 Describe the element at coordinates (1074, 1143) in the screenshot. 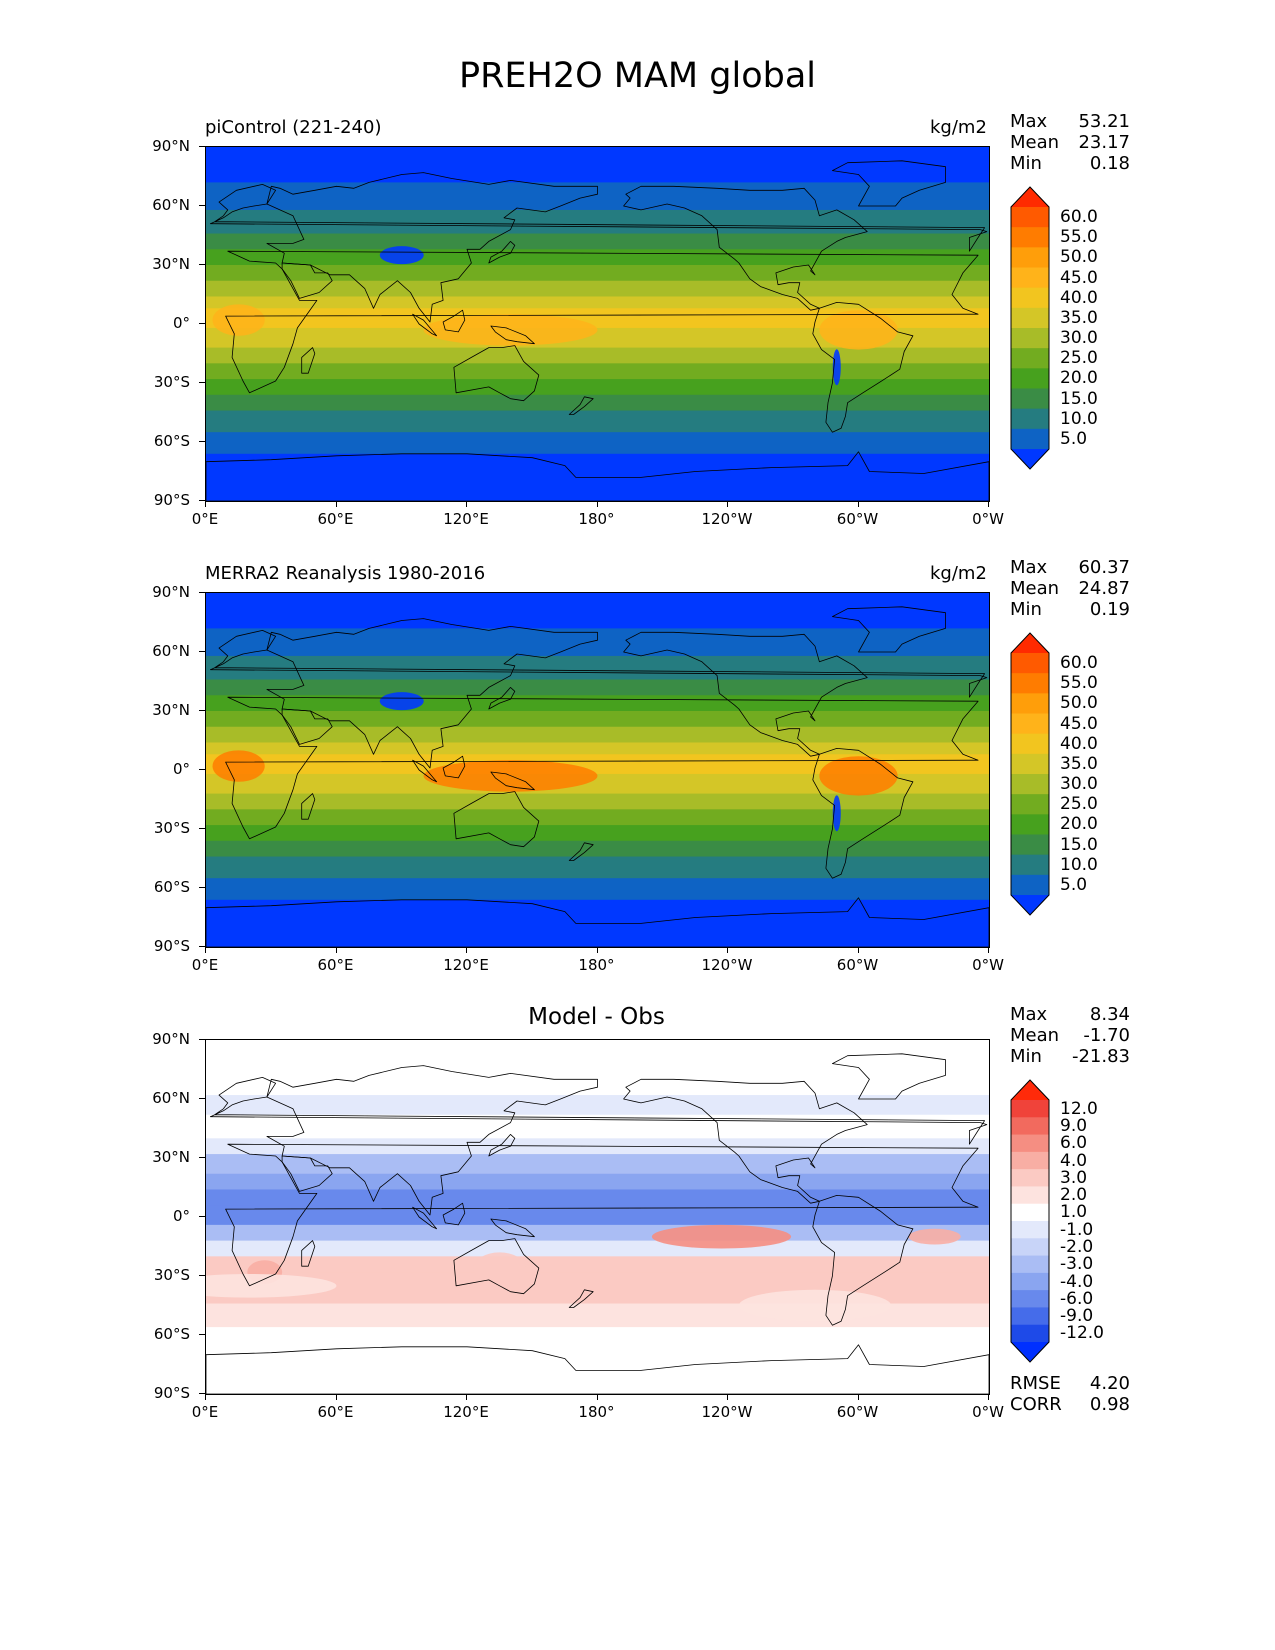

I see `colorbar-label: 6.0` at that location.